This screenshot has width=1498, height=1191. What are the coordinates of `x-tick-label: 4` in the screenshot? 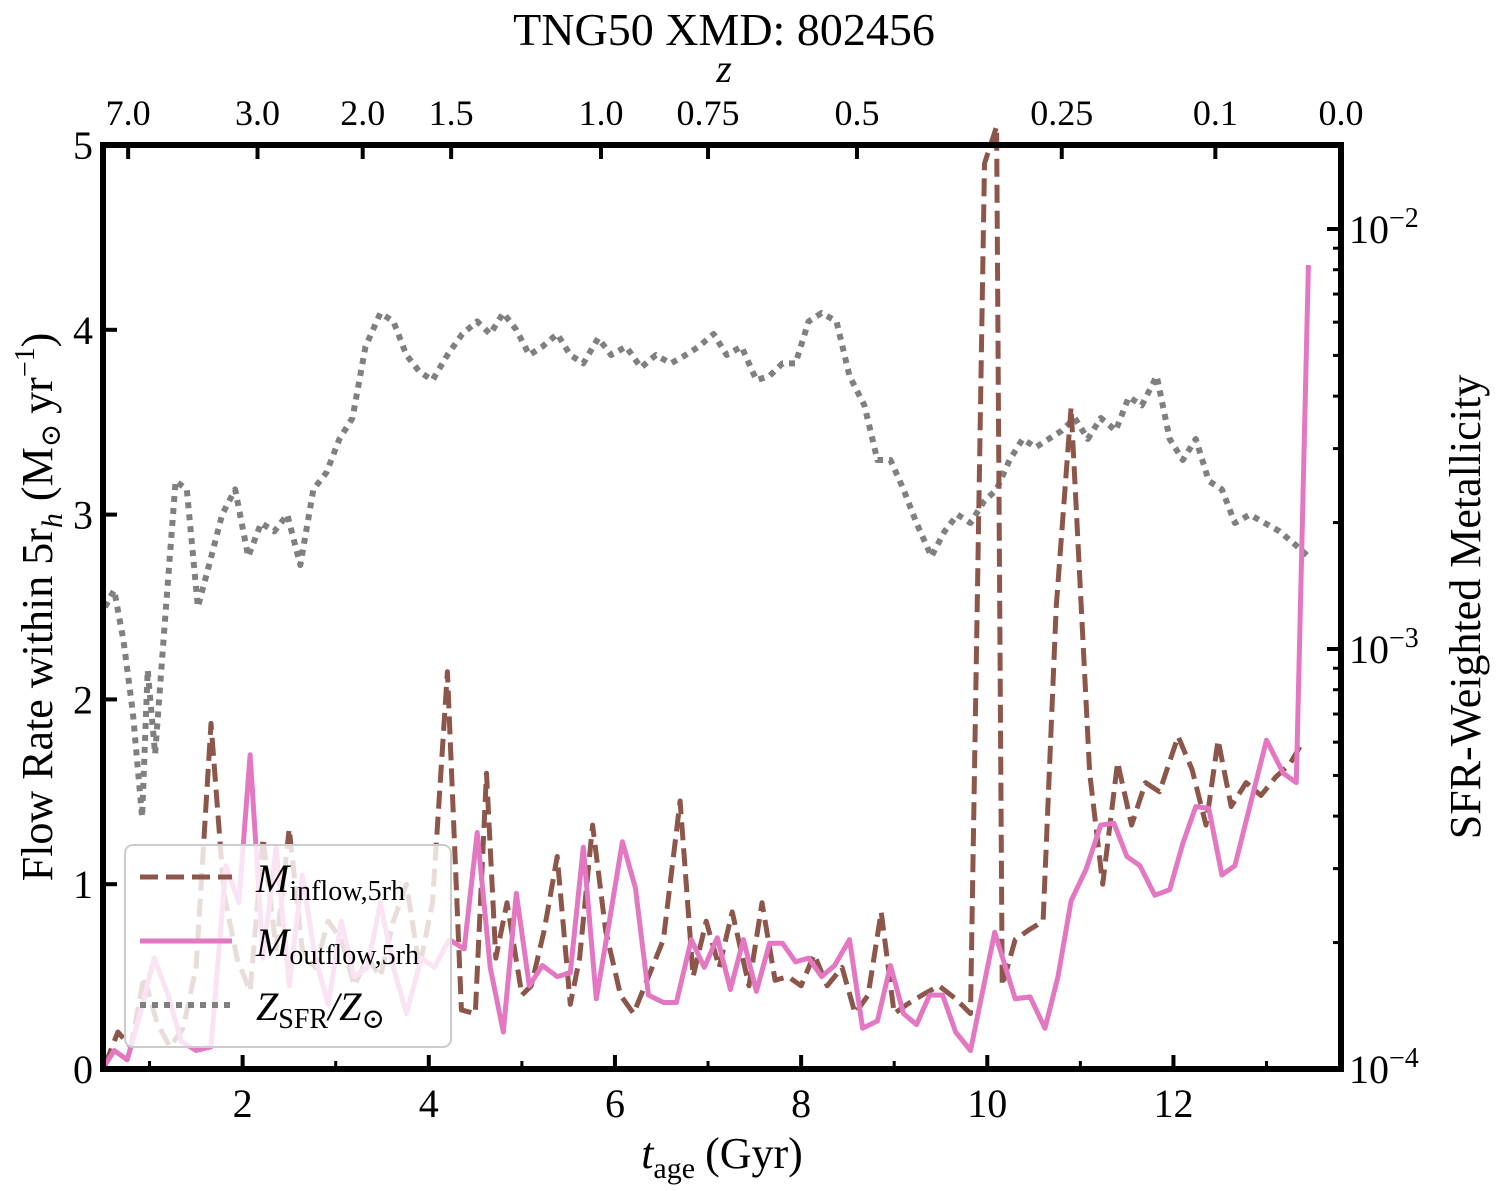 It's located at (429, 1103).